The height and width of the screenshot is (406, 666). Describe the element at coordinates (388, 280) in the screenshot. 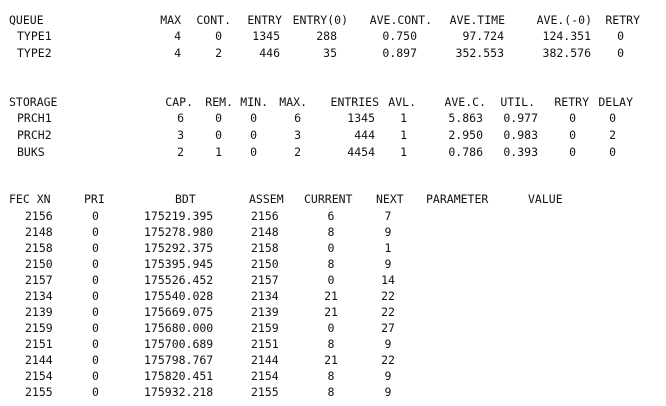

I see `fec-cell: 14` at that location.